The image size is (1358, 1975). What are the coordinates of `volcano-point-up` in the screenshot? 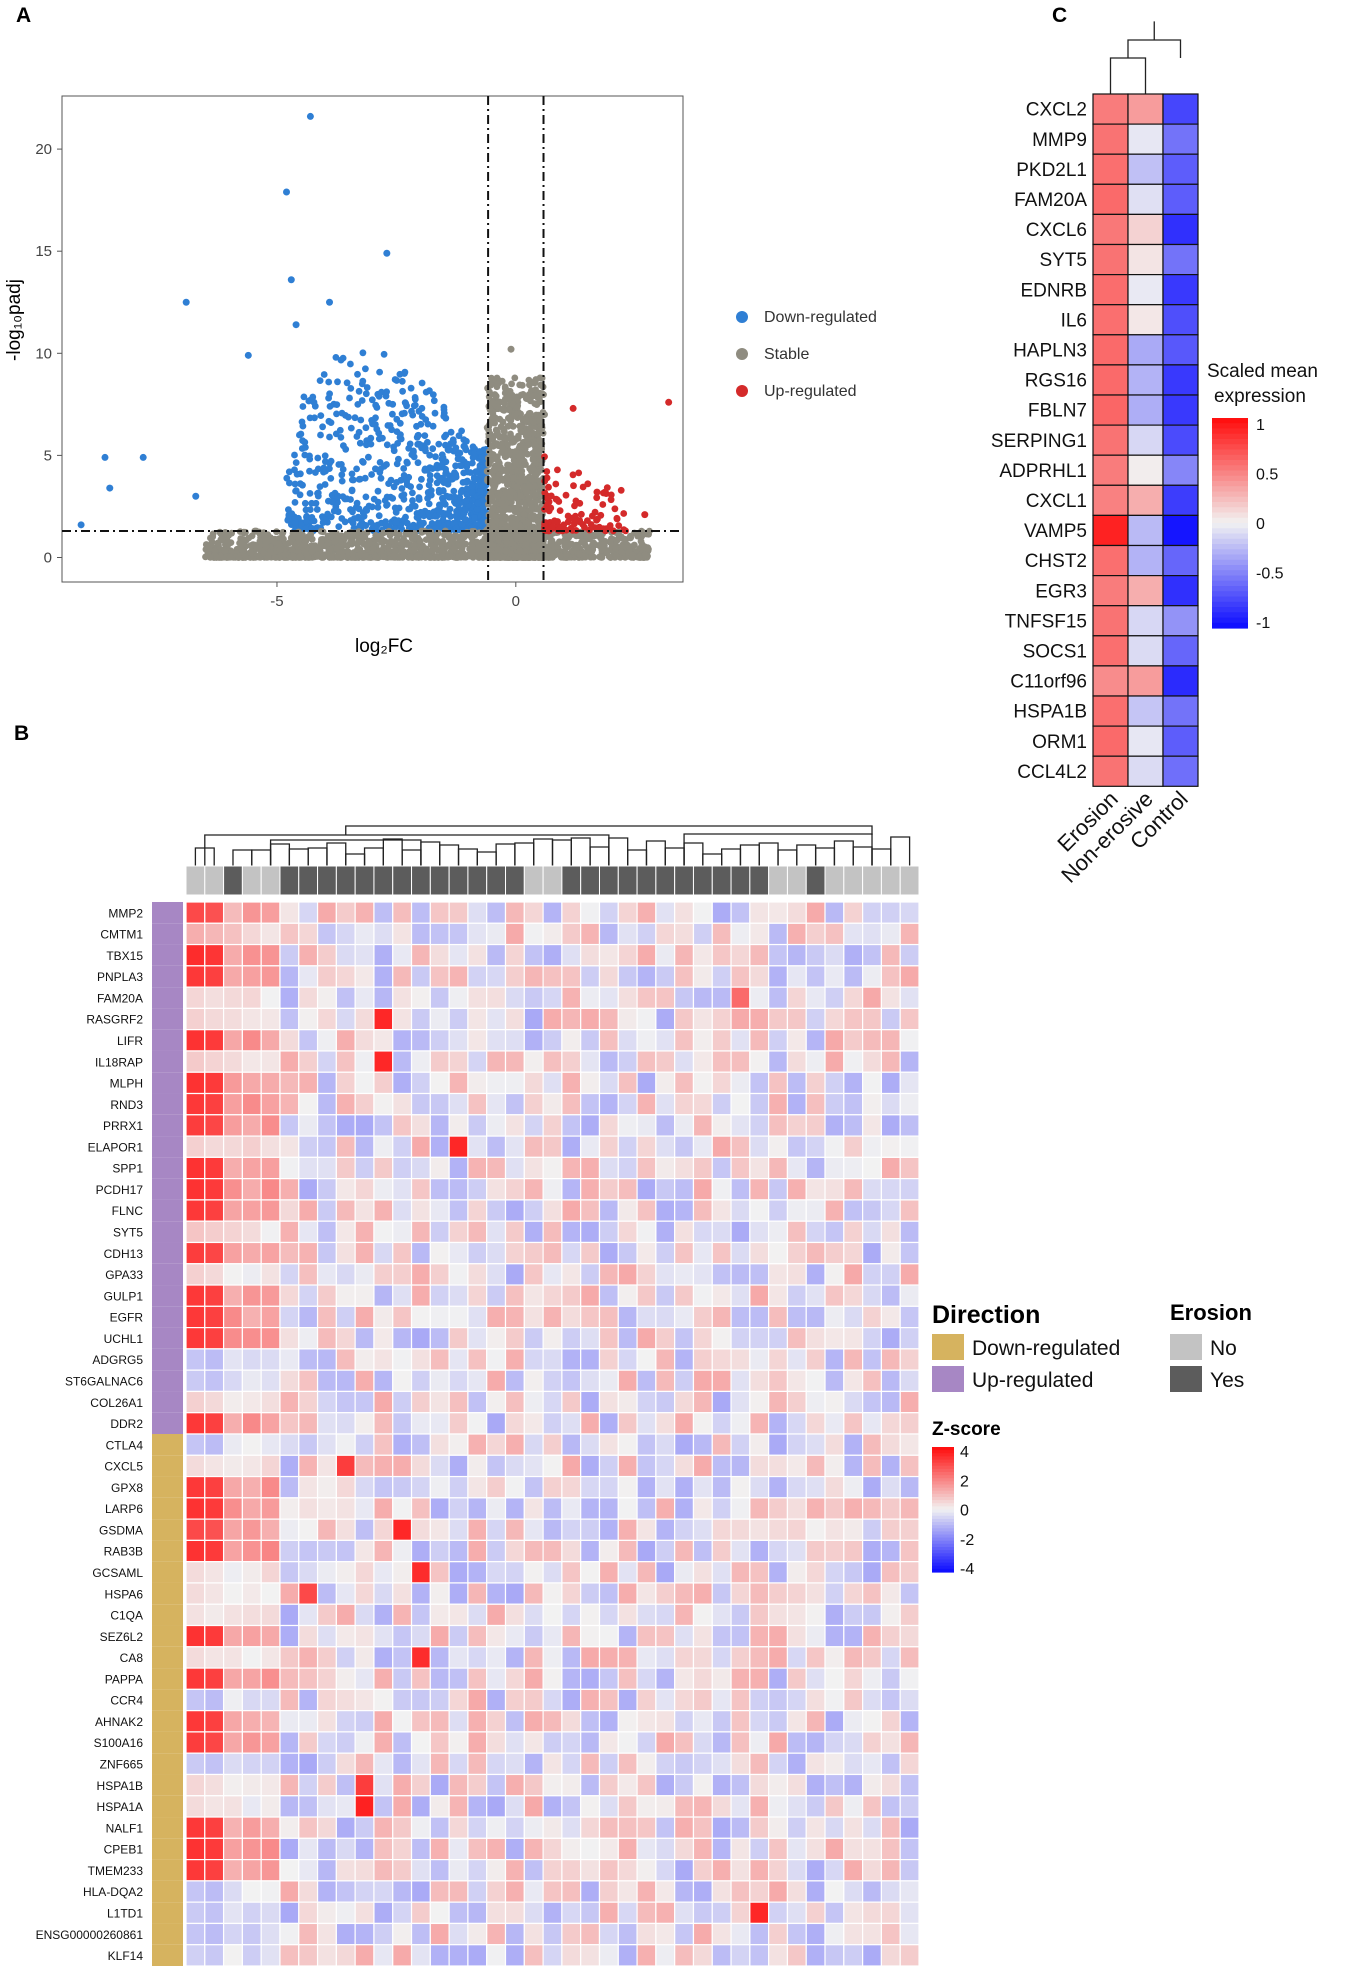 It's located at (547, 478).